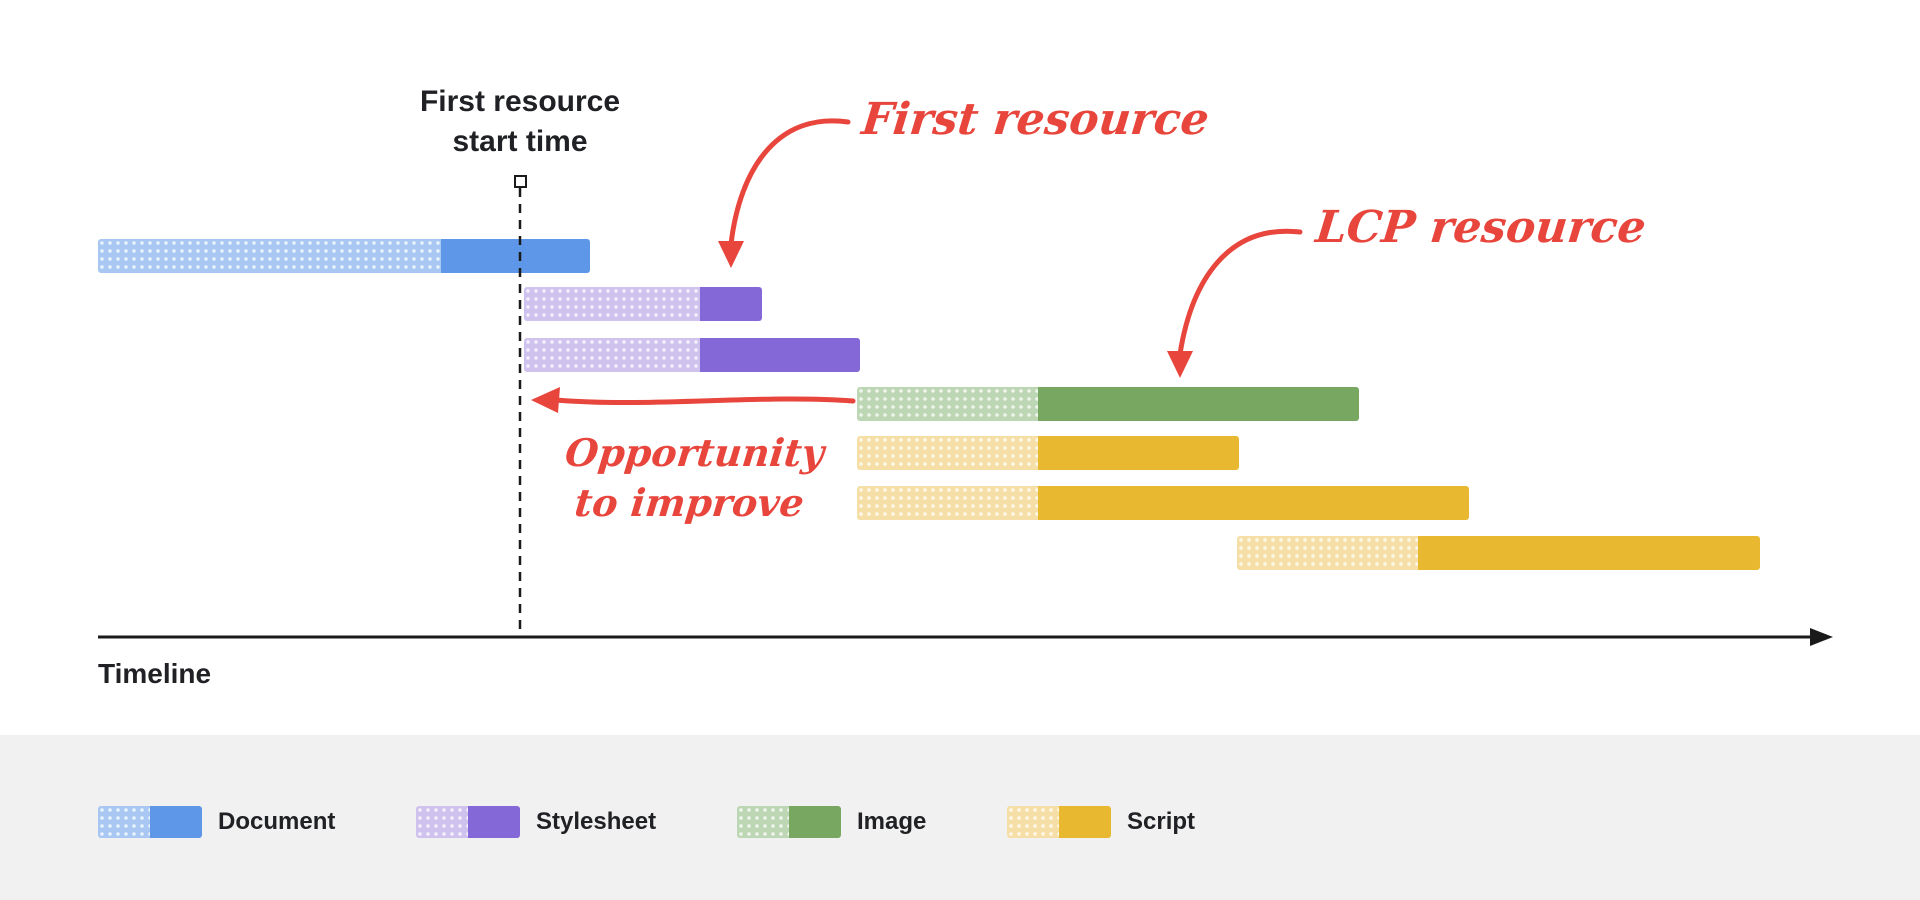 The height and width of the screenshot is (900, 1920). What do you see at coordinates (277, 821) in the screenshot?
I see `legend-label: Document` at bounding box center [277, 821].